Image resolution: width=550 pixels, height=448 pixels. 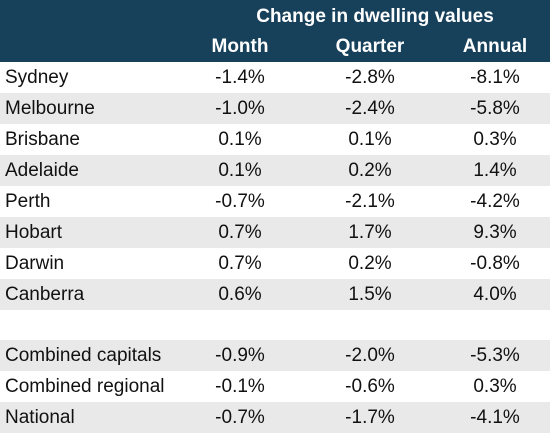 What do you see at coordinates (495, 170) in the screenshot?
I see `annual-value: 1.4%` at bounding box center [495, 170].